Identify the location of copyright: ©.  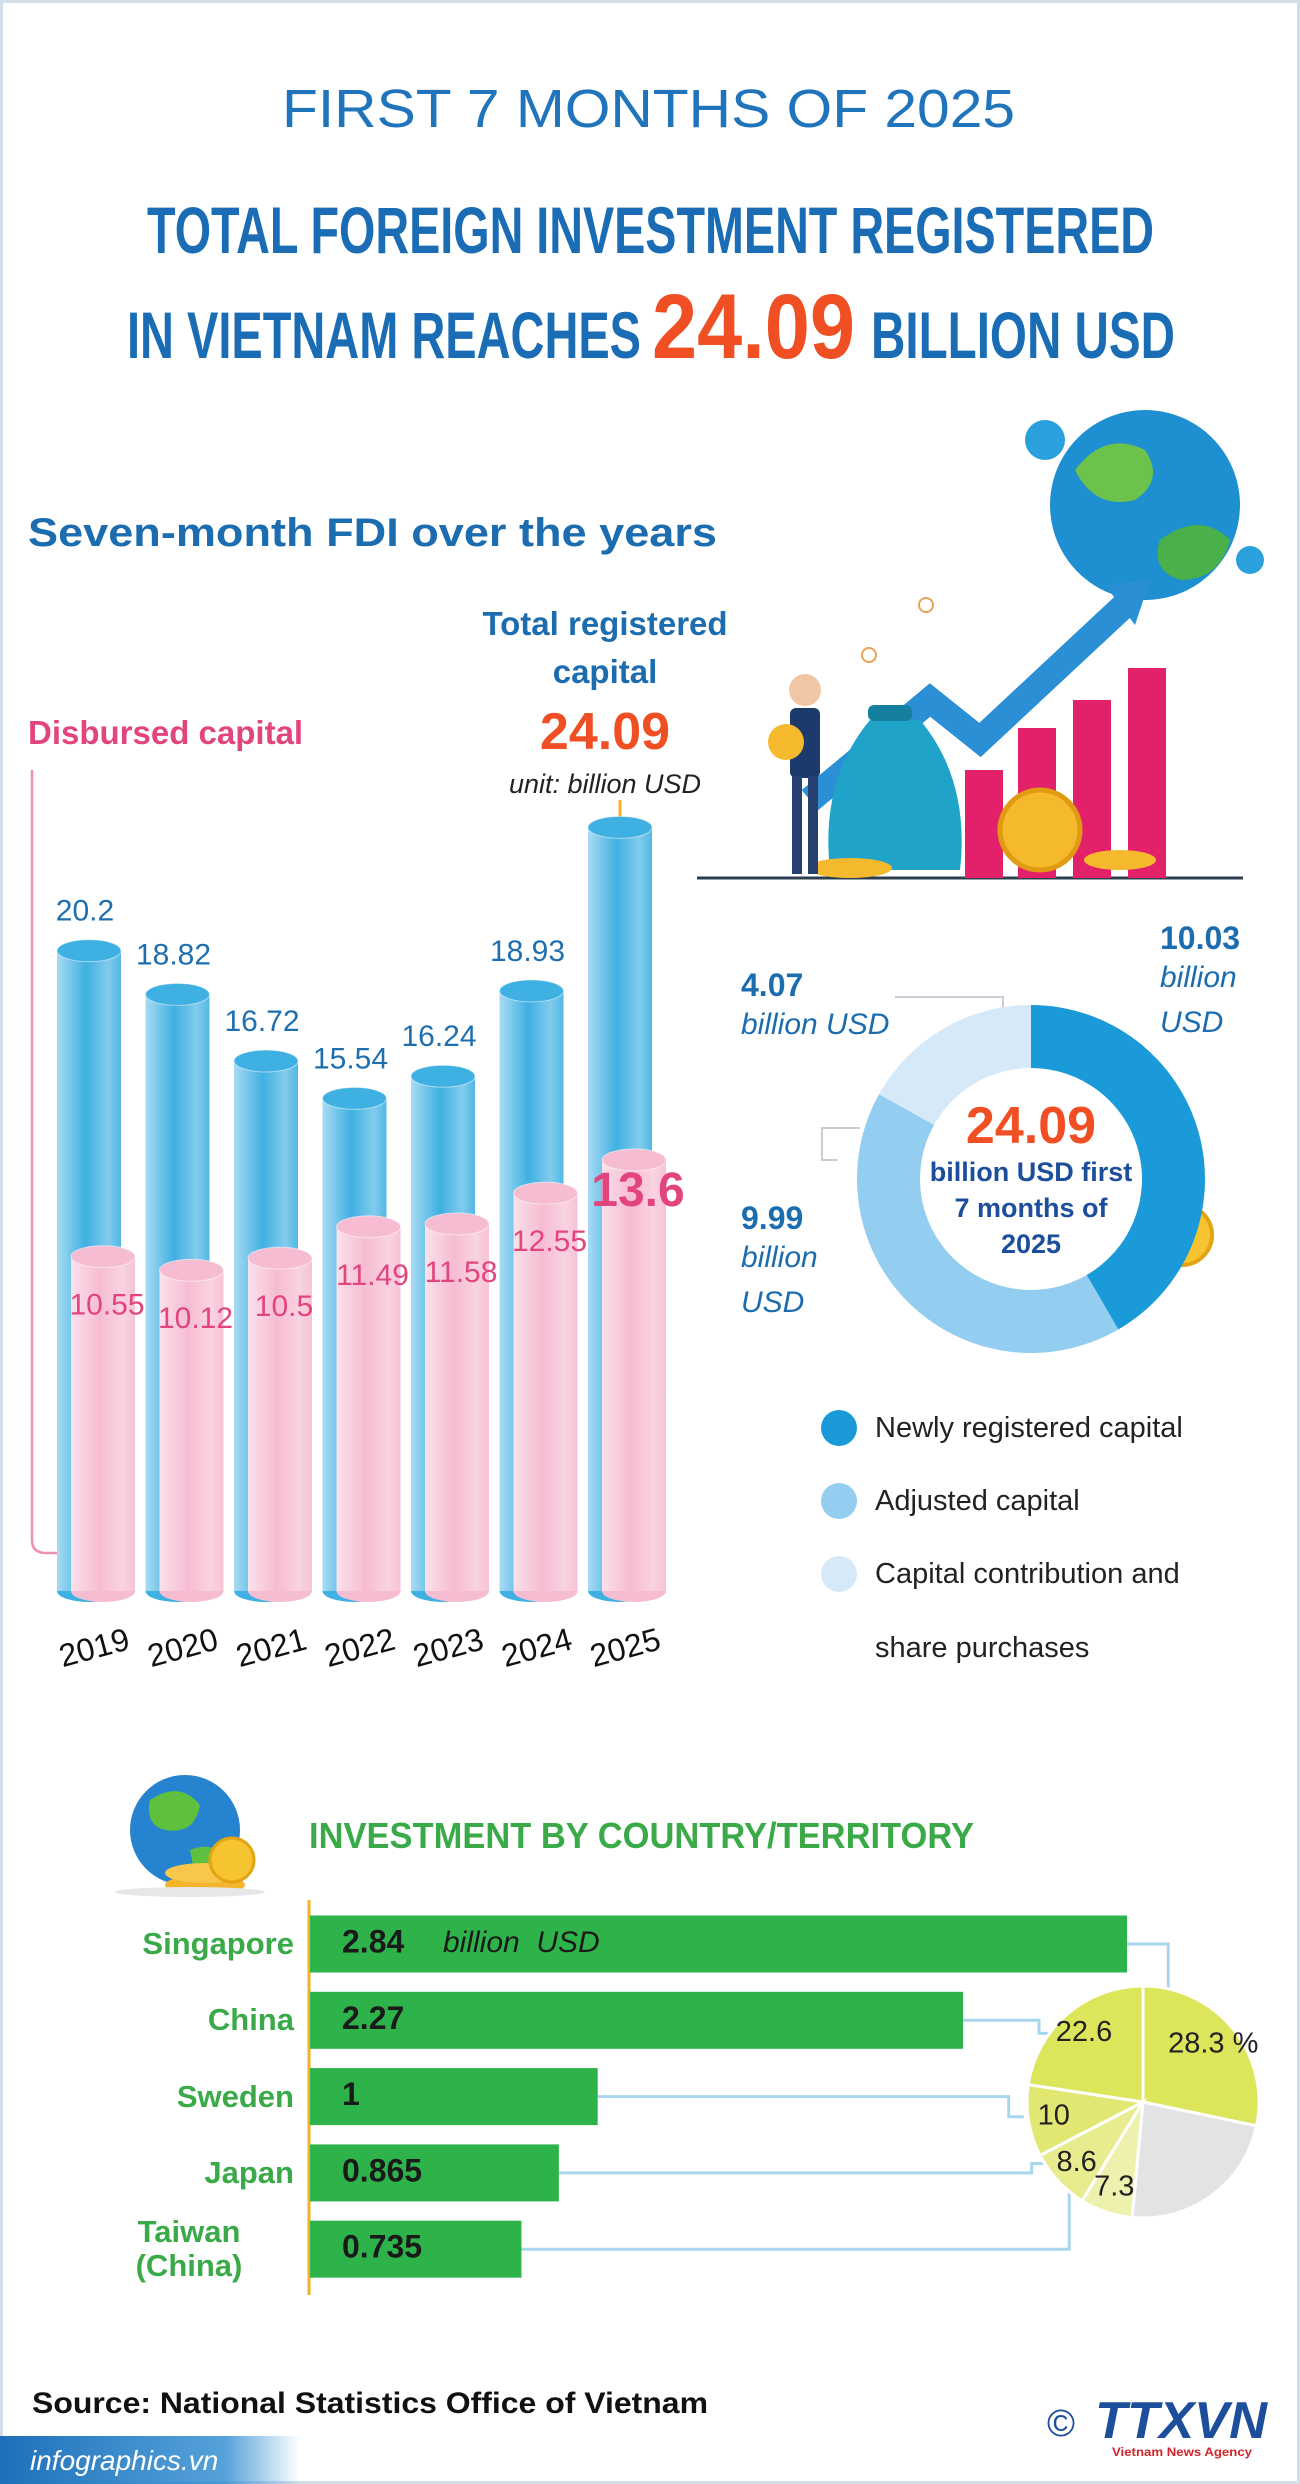
(1061, 2424).